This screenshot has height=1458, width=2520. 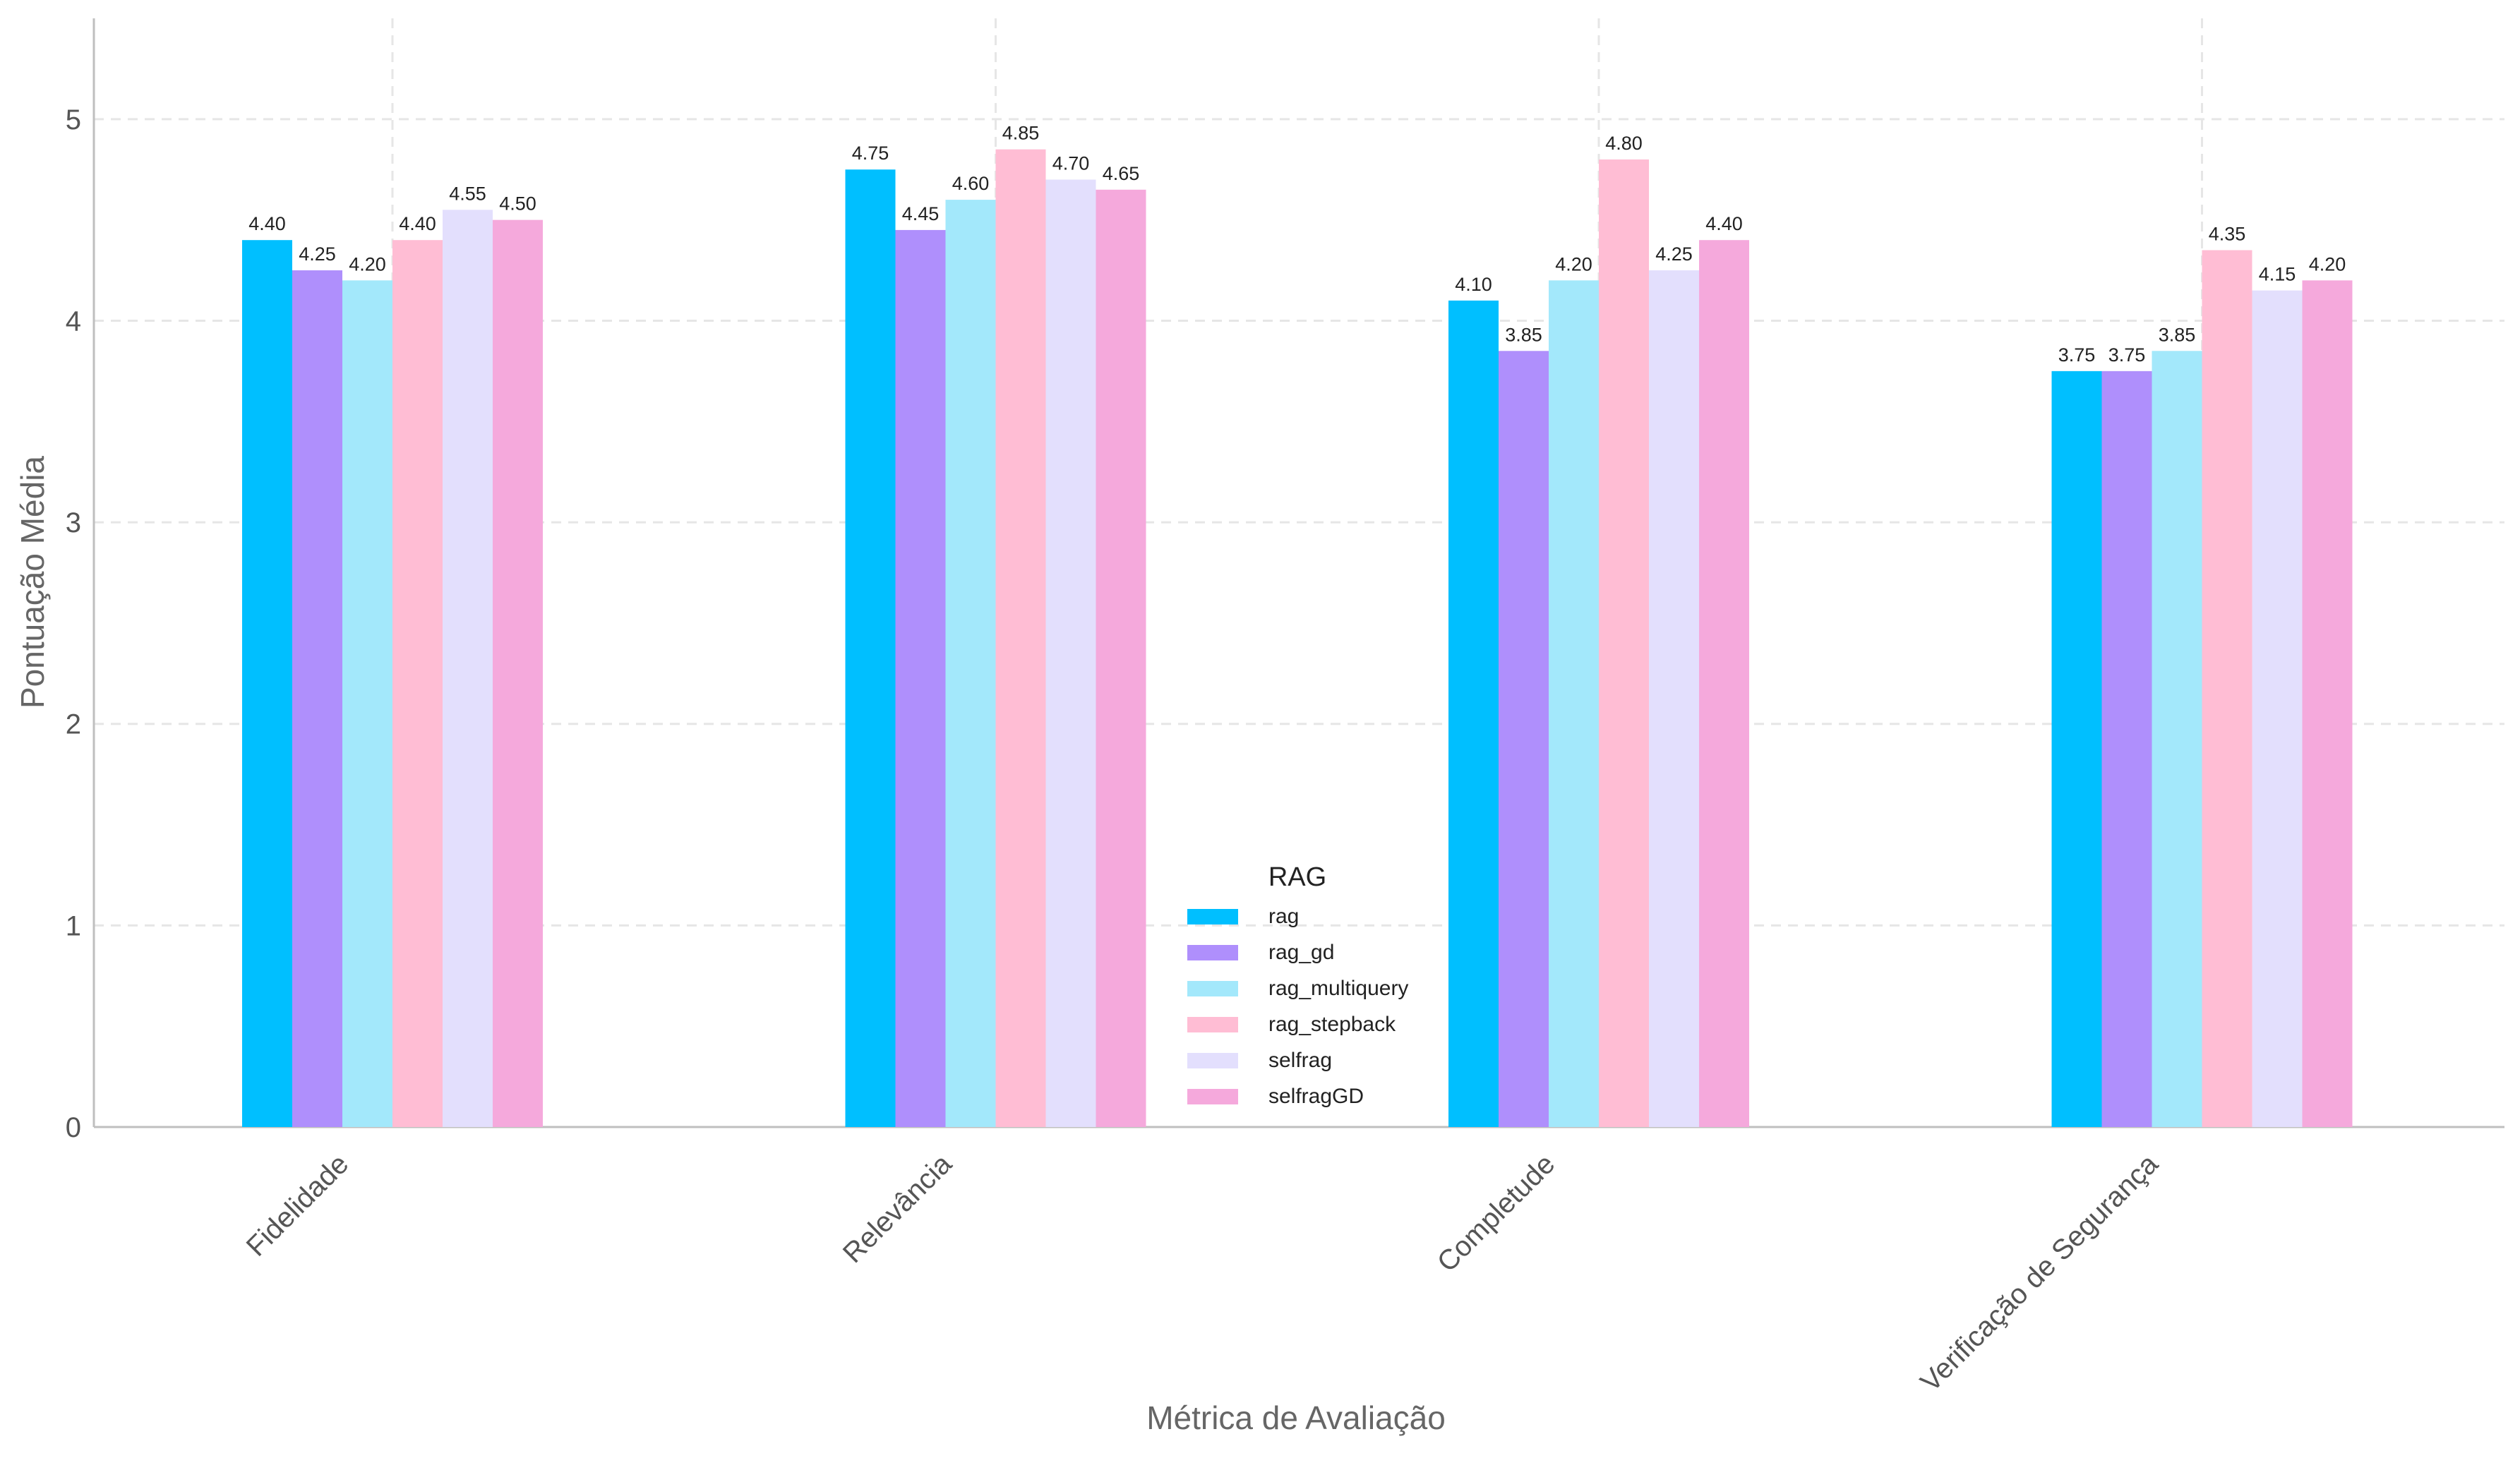 What do you see at coordinates (1284, 916) in the screenshot?
I see `legend-label: rag` at bounding box center [1284, 916].